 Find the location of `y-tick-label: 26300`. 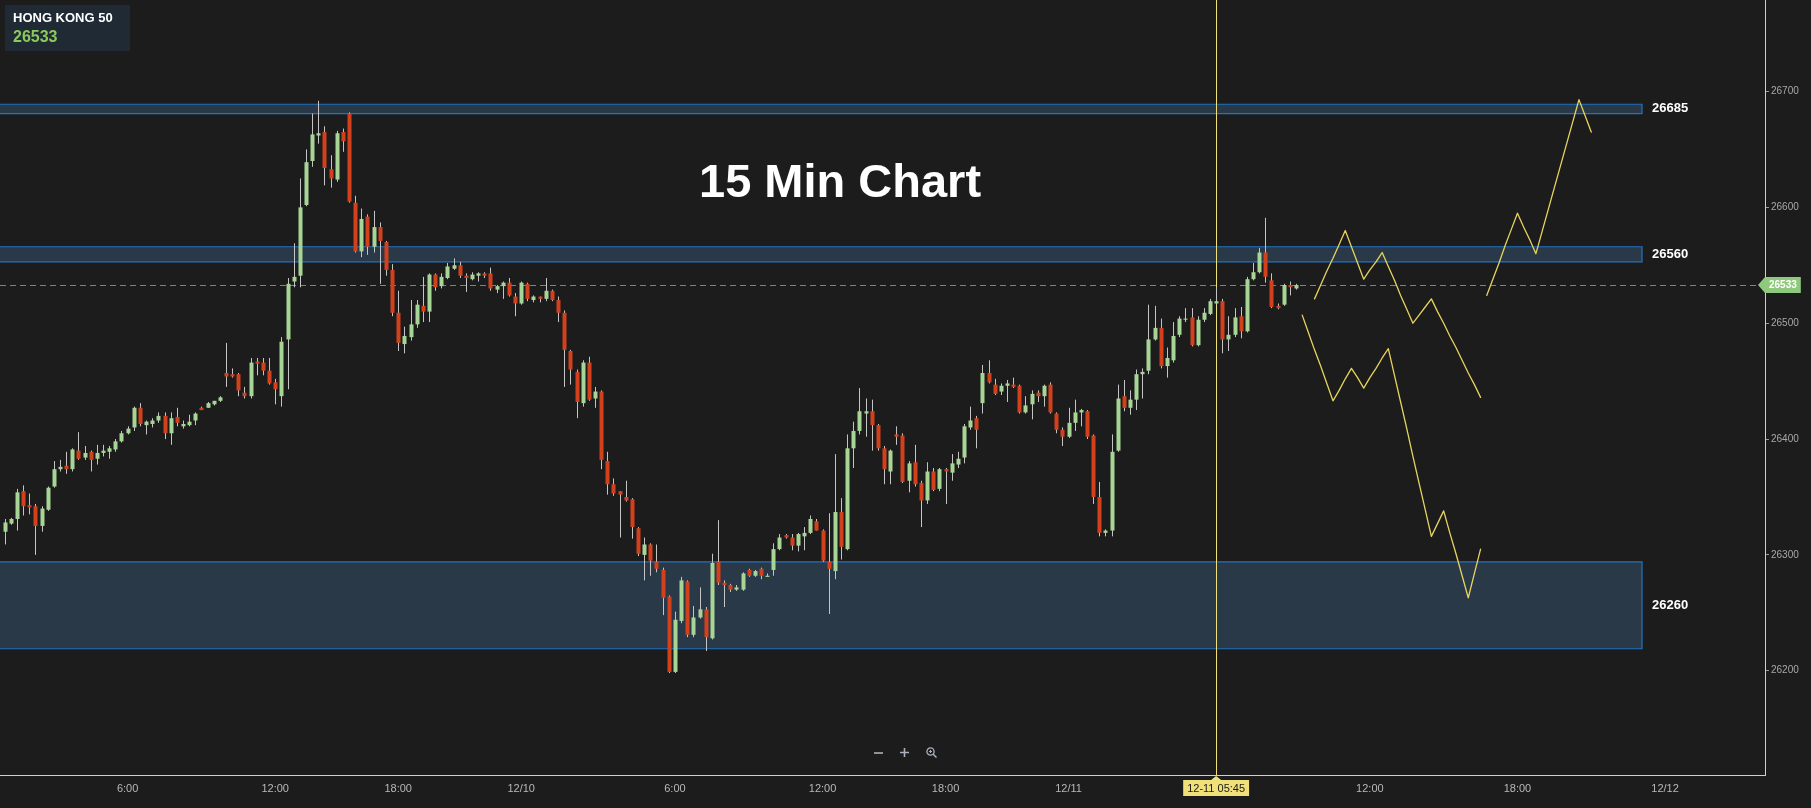

y-tick-label: 26300 is located at coordinates (1785, 554).